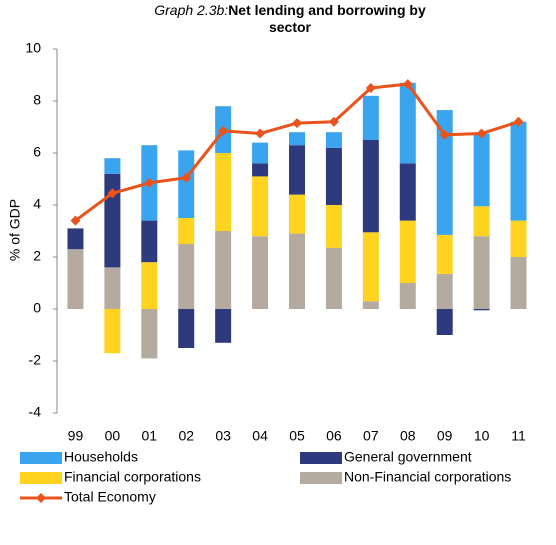 The height and width of the screenshot is (545, 556). Describe the element at coordinates (191, 10) in the screenshot. I see `graph-label: Graph 2.3b:` at that location.